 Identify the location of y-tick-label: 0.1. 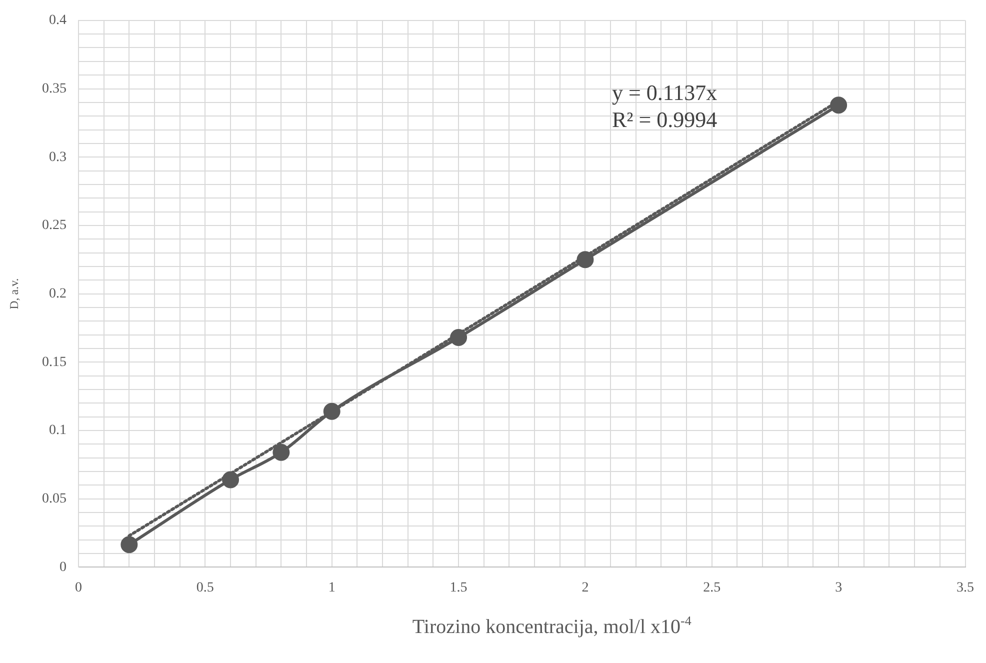
(57, 430).